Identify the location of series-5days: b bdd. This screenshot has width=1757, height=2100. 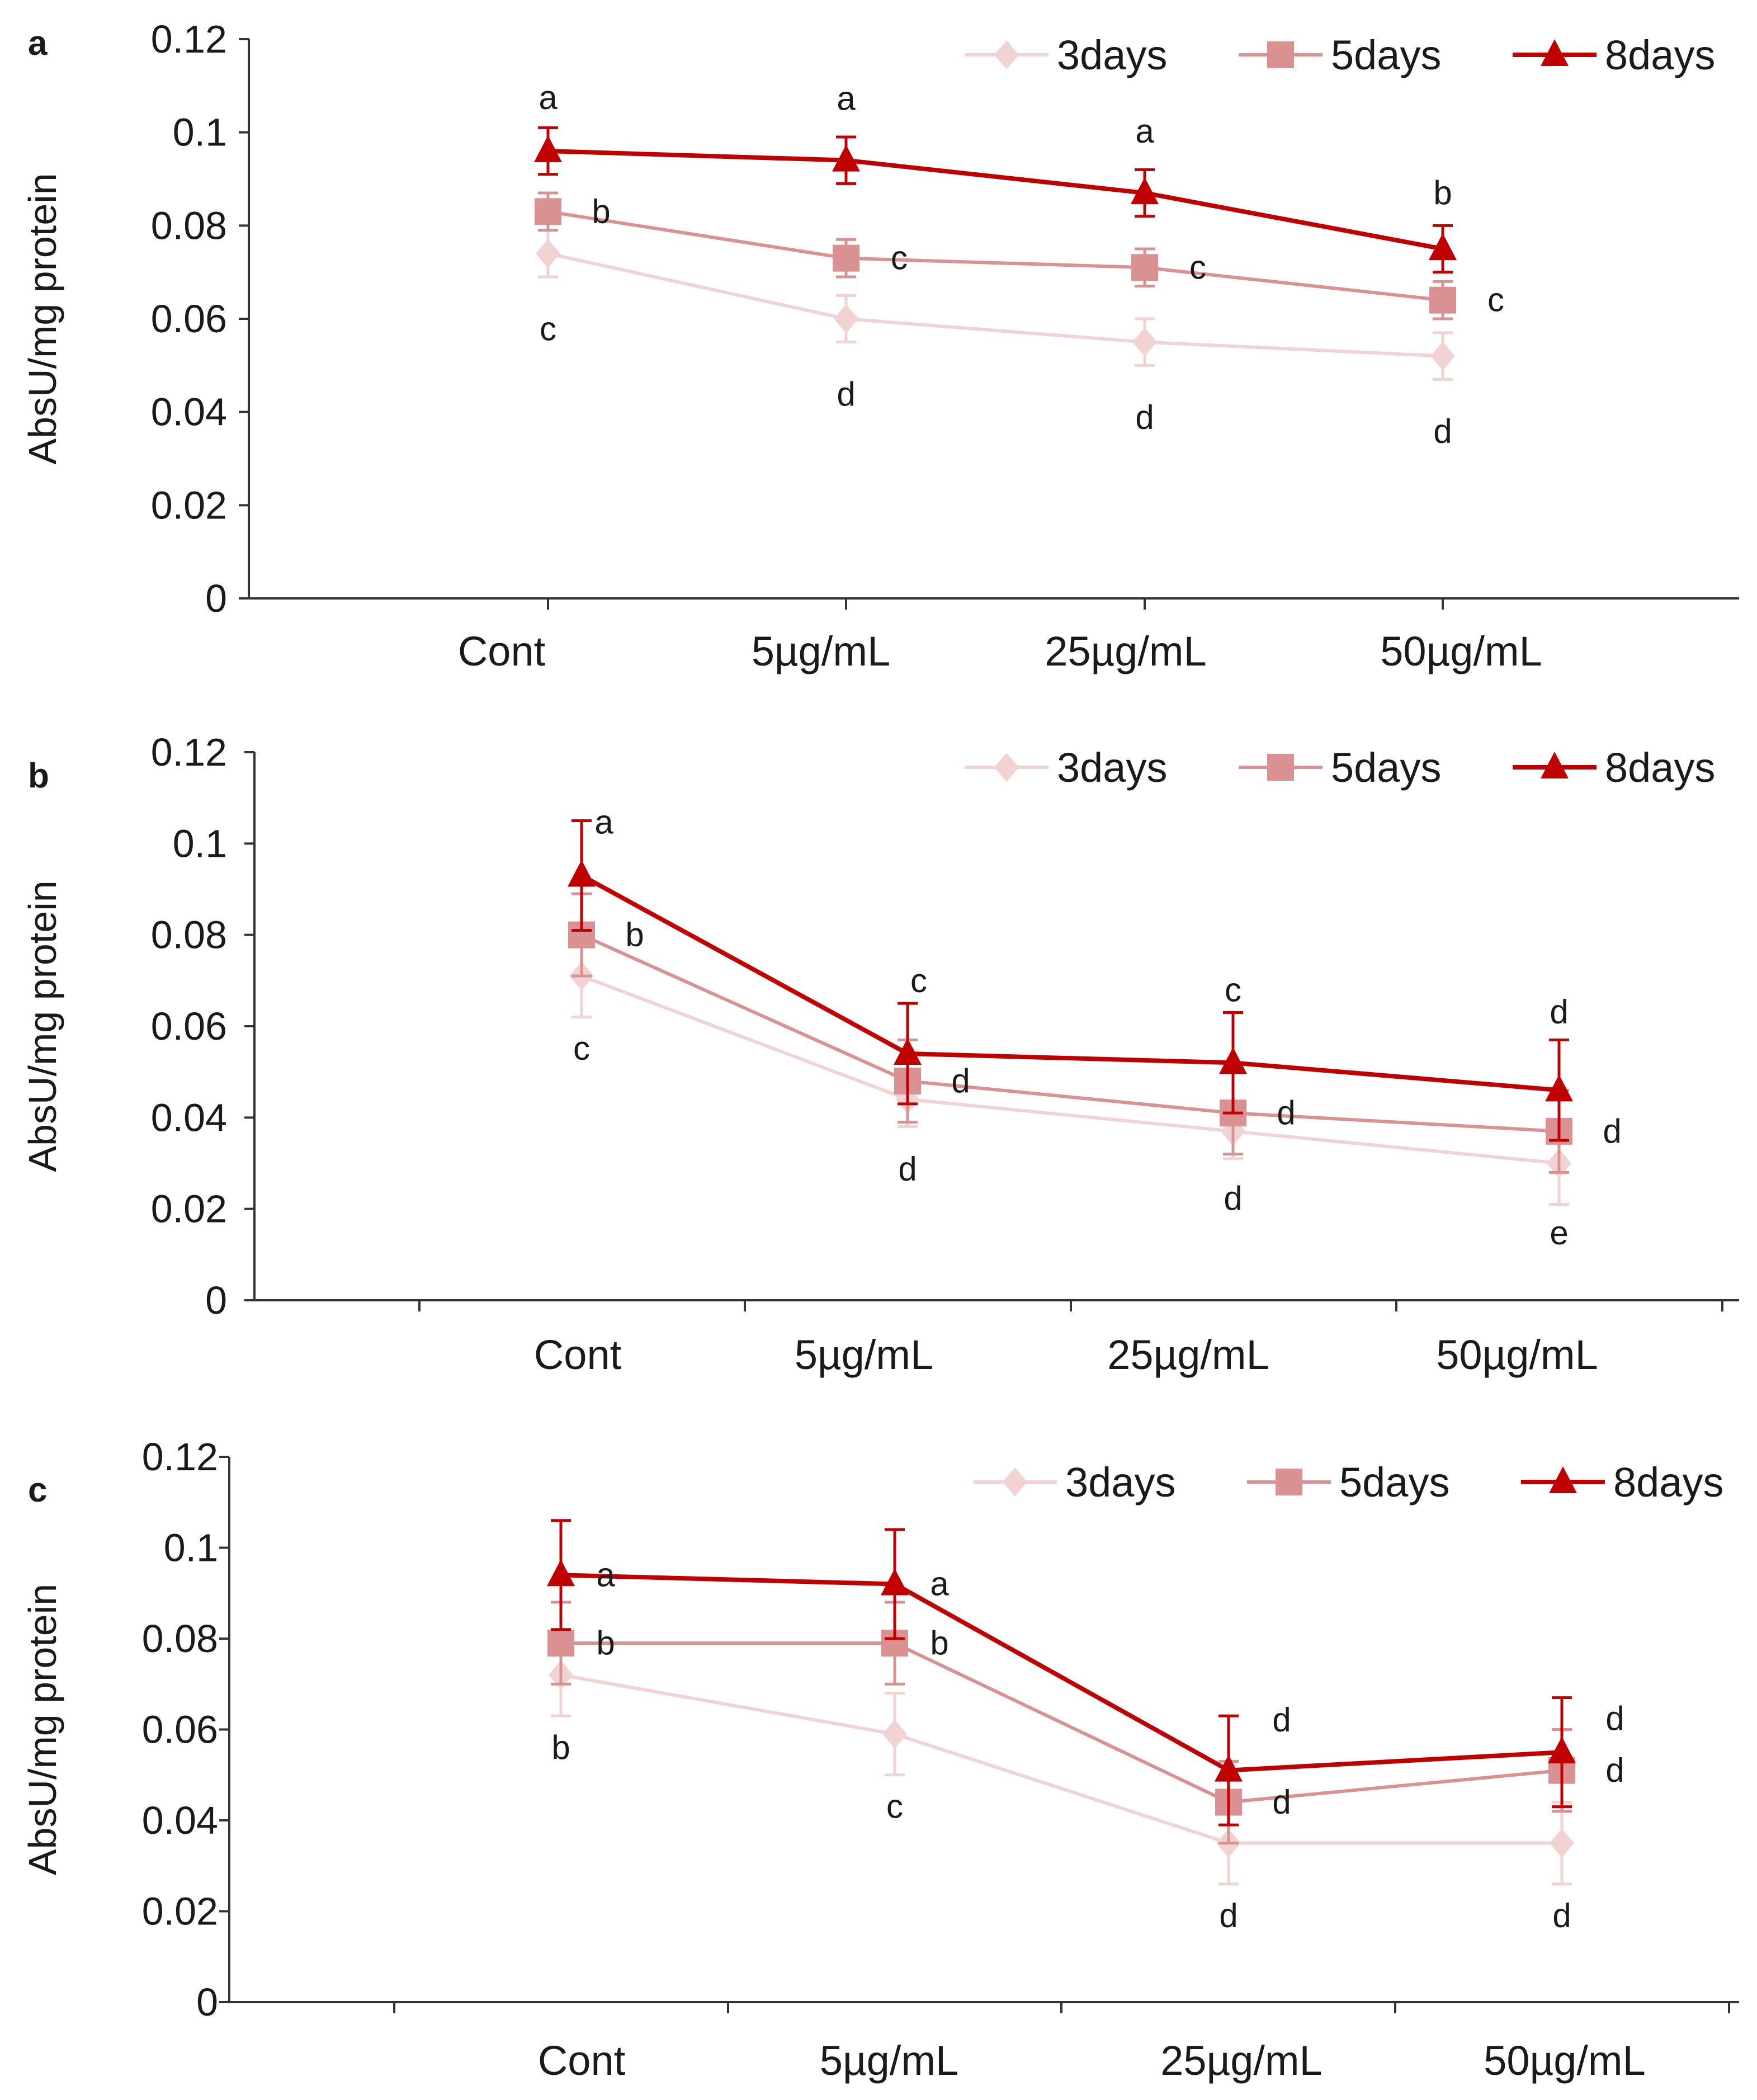
(1085, 1723).